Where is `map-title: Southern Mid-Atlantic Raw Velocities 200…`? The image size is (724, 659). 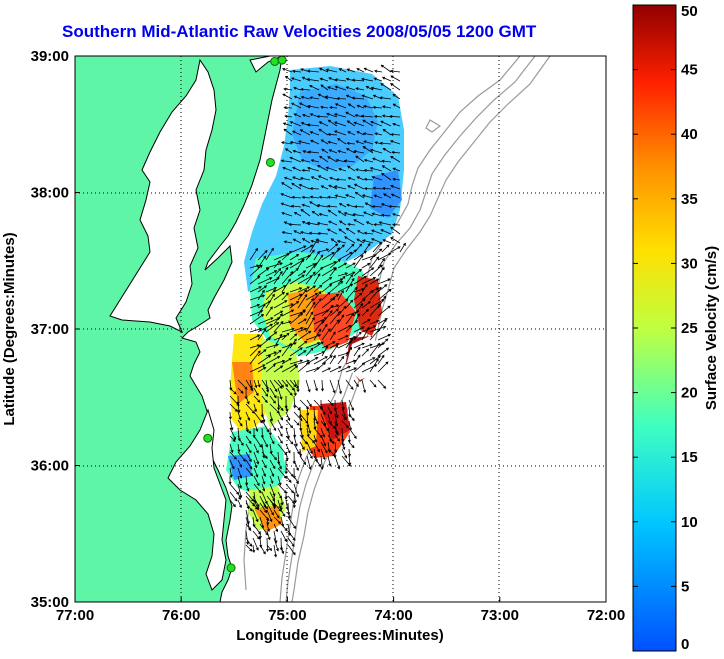
map-title: Southern Mid-Atlantic Raw Velocities 200… is located at coordinates (299, 31).